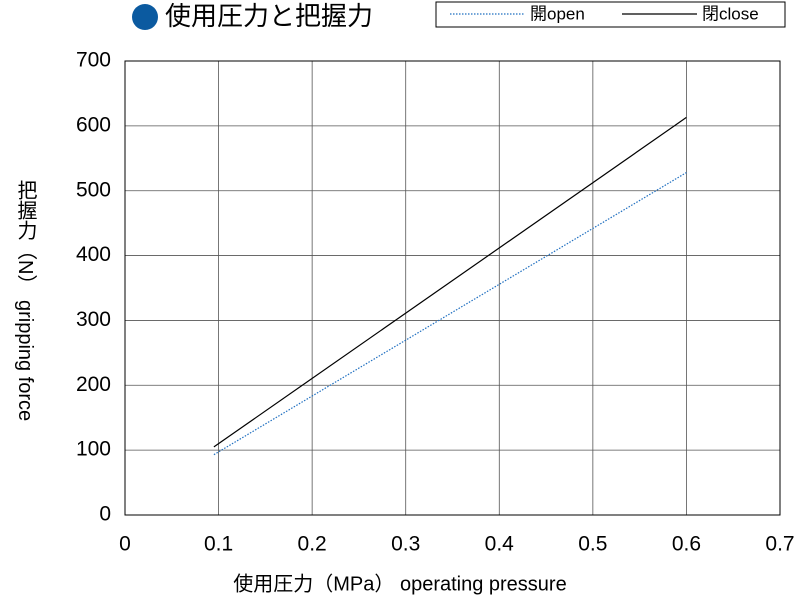  Describe the element at coordinates (557, 13) in the screenshot. I see `legend-label: 開open` at that location.